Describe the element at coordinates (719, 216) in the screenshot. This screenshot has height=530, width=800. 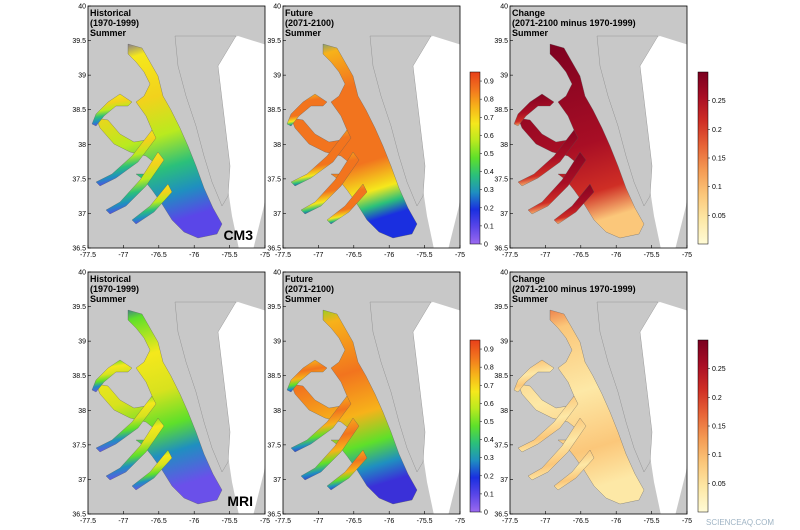
I see `colorbar-tick-label: 0.05` at that location.